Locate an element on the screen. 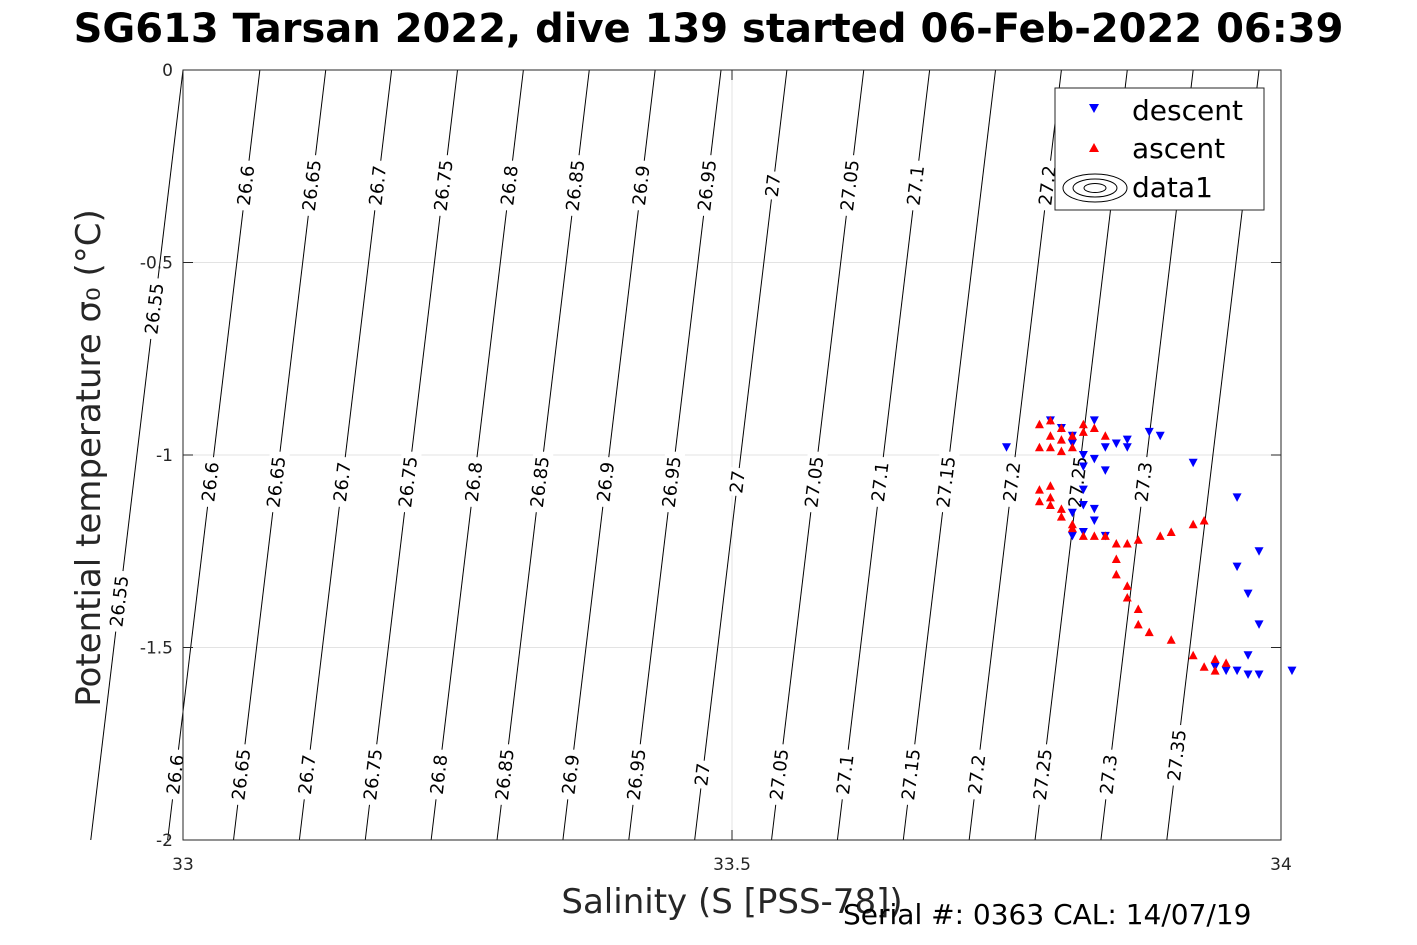  contour-label-group-middle-13: 27.2 is located at coordinates (1012, 481).